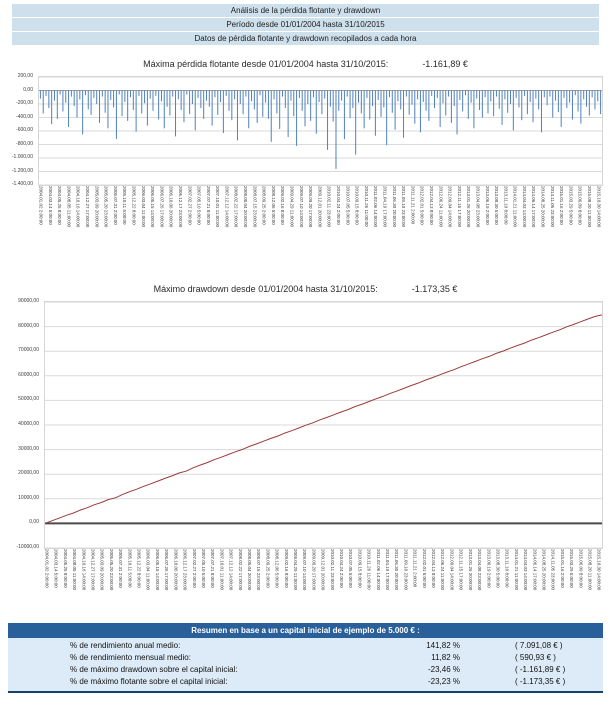 The image size is (611, 703). I want to click on y-tick-label: 40000,00, so click(28, 424).